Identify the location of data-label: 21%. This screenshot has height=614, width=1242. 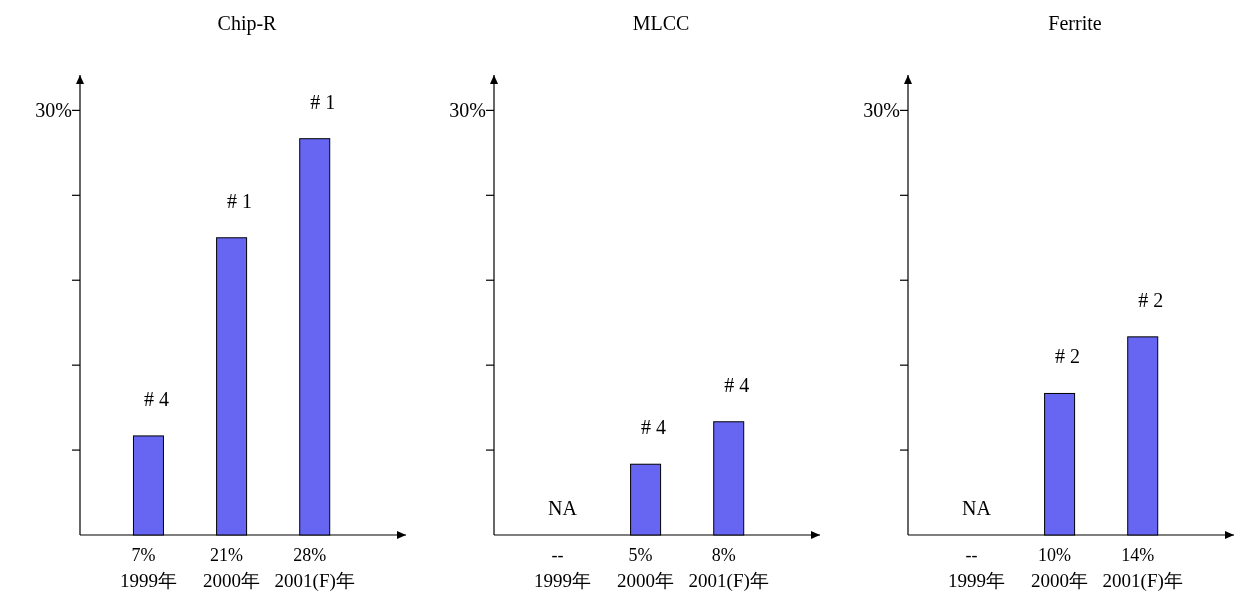
(227, 555).